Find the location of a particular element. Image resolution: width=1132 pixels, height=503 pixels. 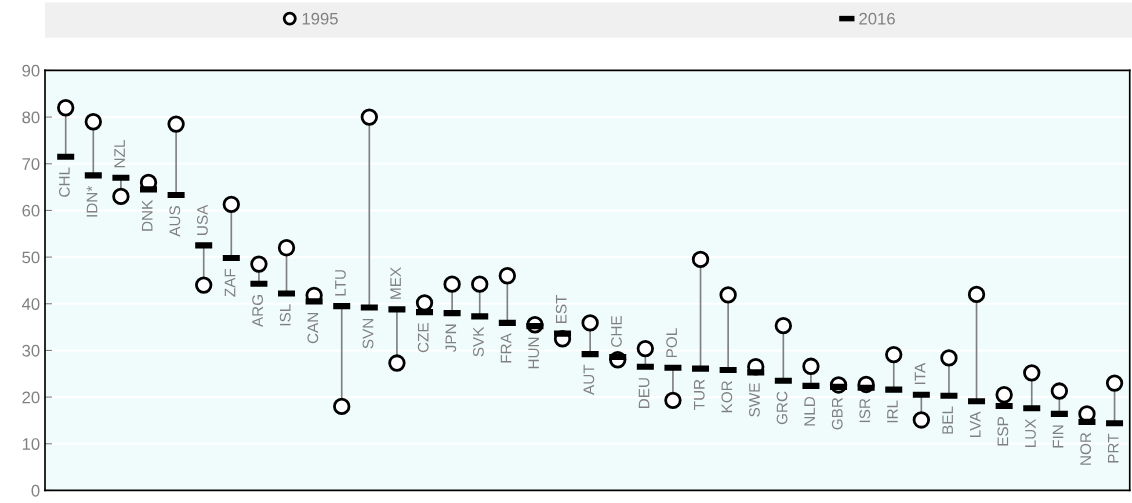

x-tick-label: IDN* is located at coordinates (92, 201).